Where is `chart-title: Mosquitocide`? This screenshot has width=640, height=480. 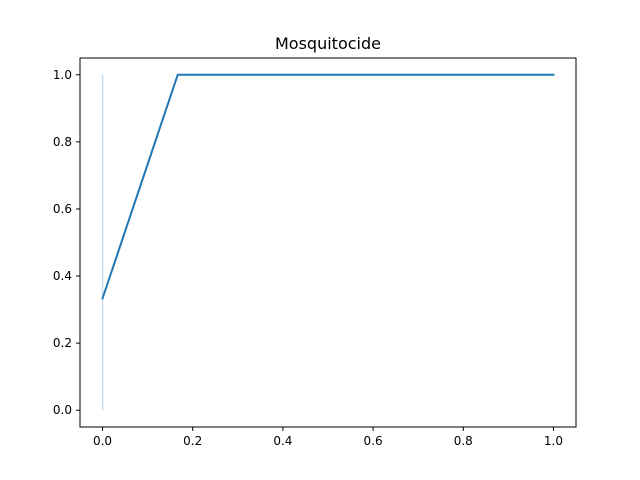 chart-title: Mosquitocide is located at coordinates (328, 43).